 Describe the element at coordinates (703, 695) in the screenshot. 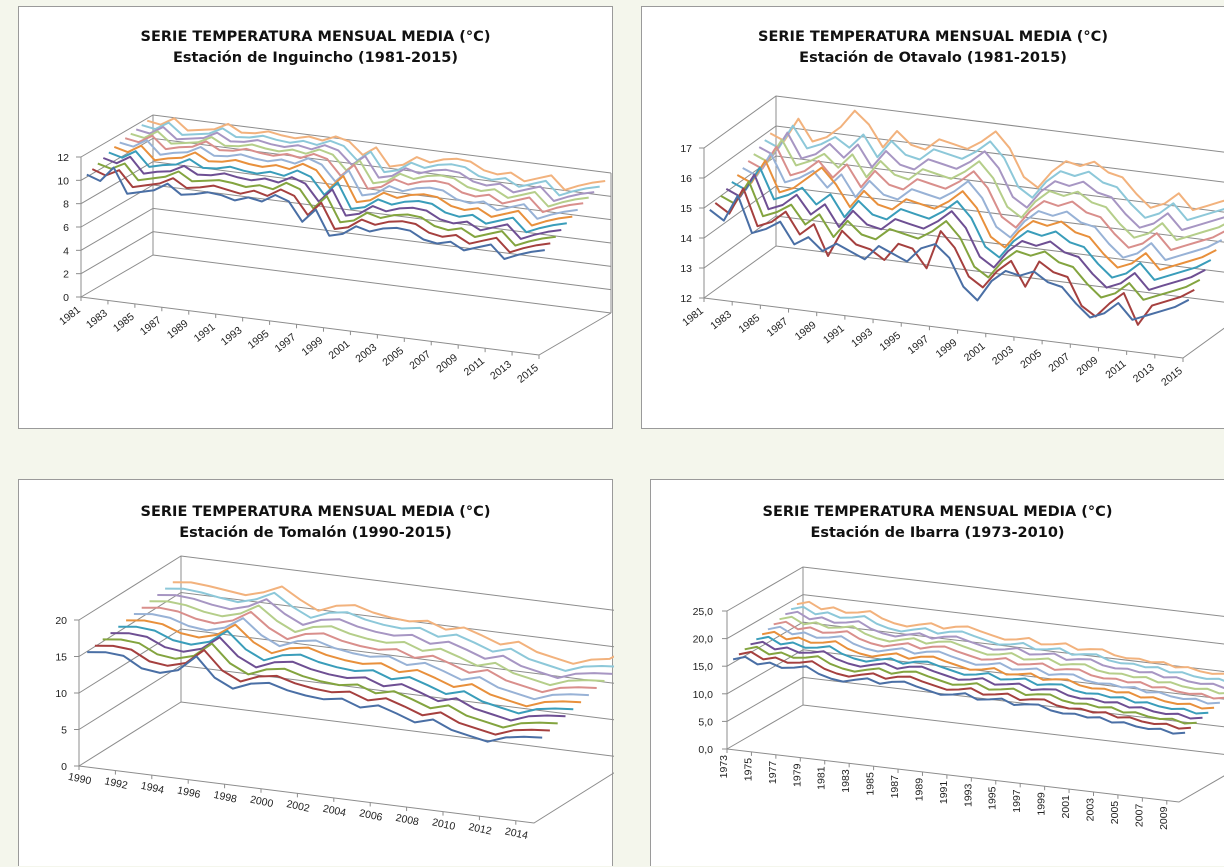

I see `y-tick-label: 10,0` at that location.